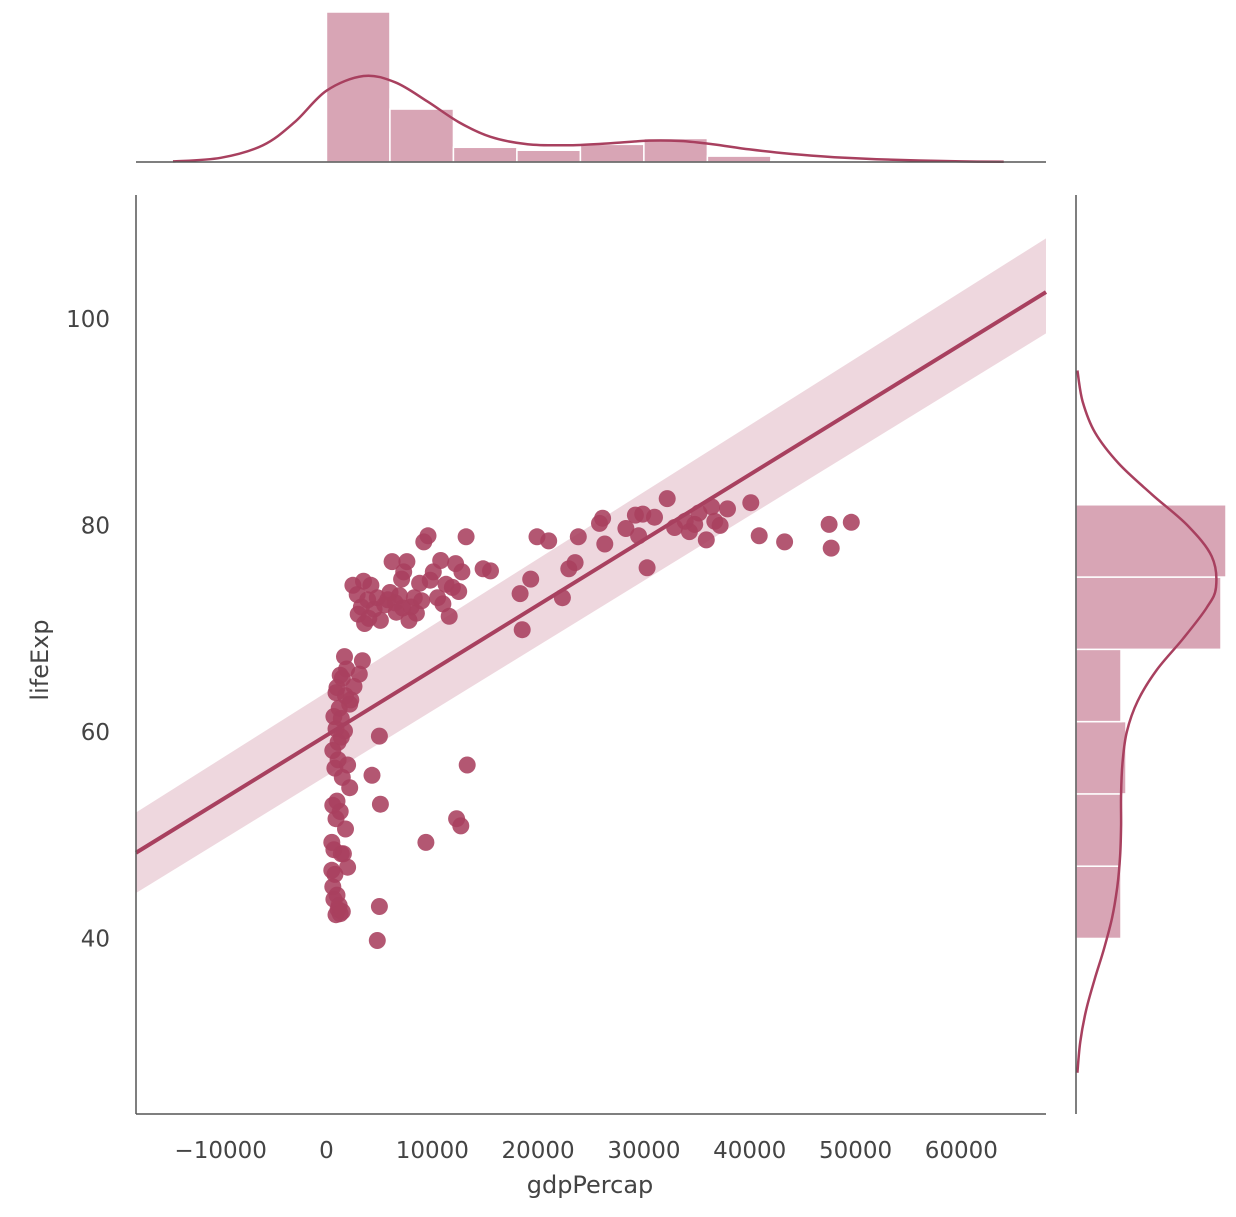 This screenshot has height=1217, width=1236. Describe the element at coordinates (590, 1185) in the screenshot. I see `x-axis-label: gdpPercap` at that location.